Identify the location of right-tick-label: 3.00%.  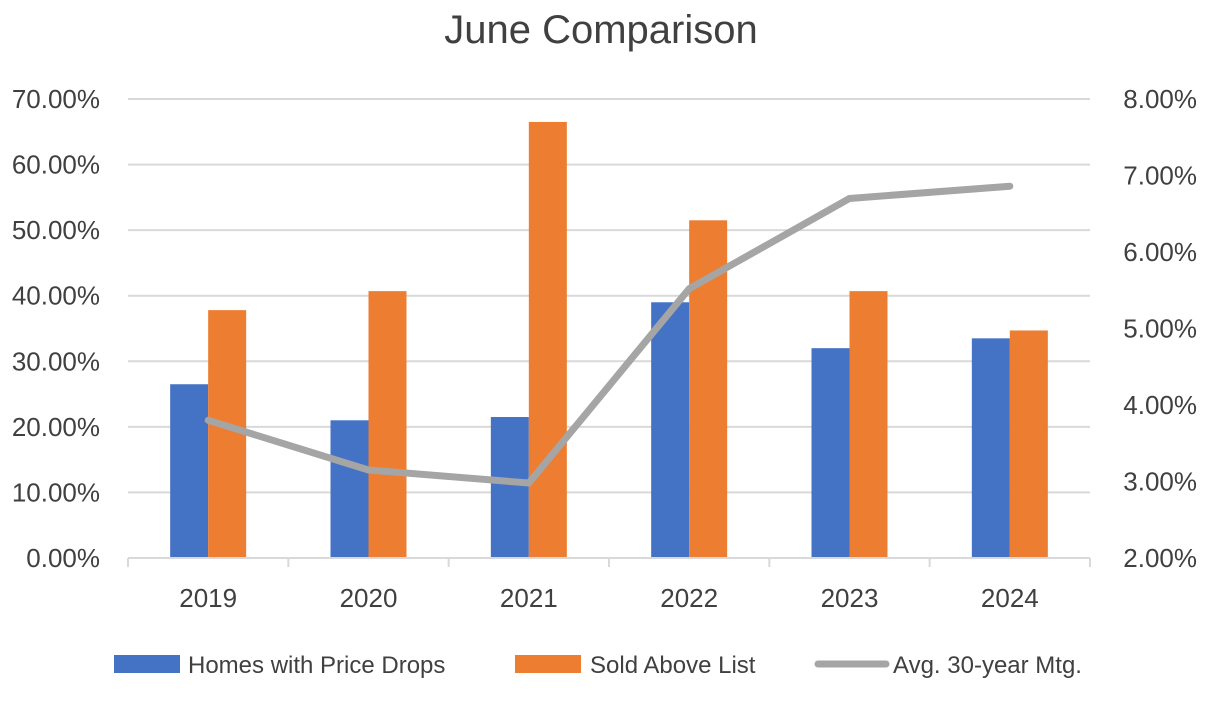
(1160, 482).